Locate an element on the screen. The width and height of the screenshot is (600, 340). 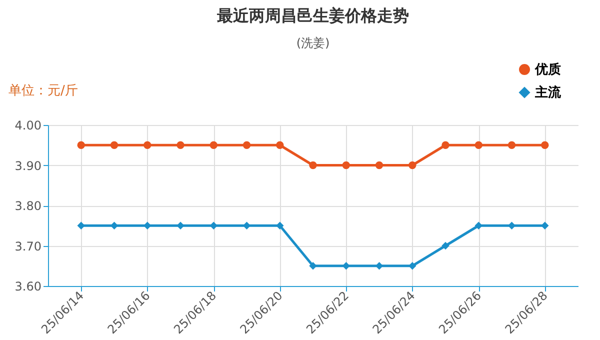
y-tick-label: 3.70 is located at coordinates (28, 246).